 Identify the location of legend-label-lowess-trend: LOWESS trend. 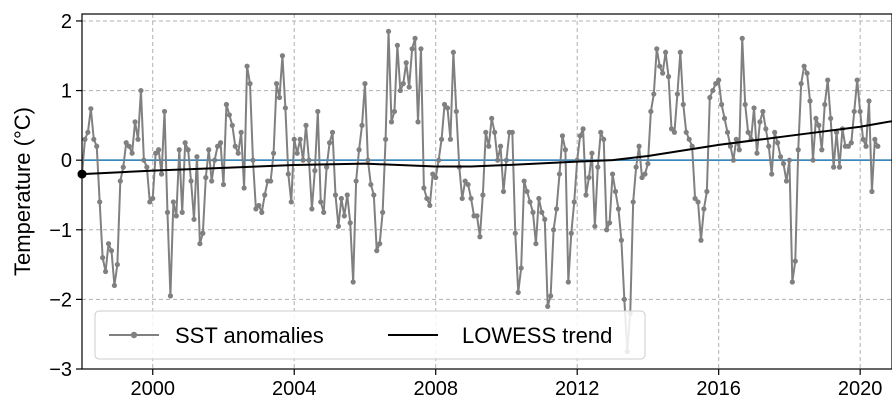
(537, 335).